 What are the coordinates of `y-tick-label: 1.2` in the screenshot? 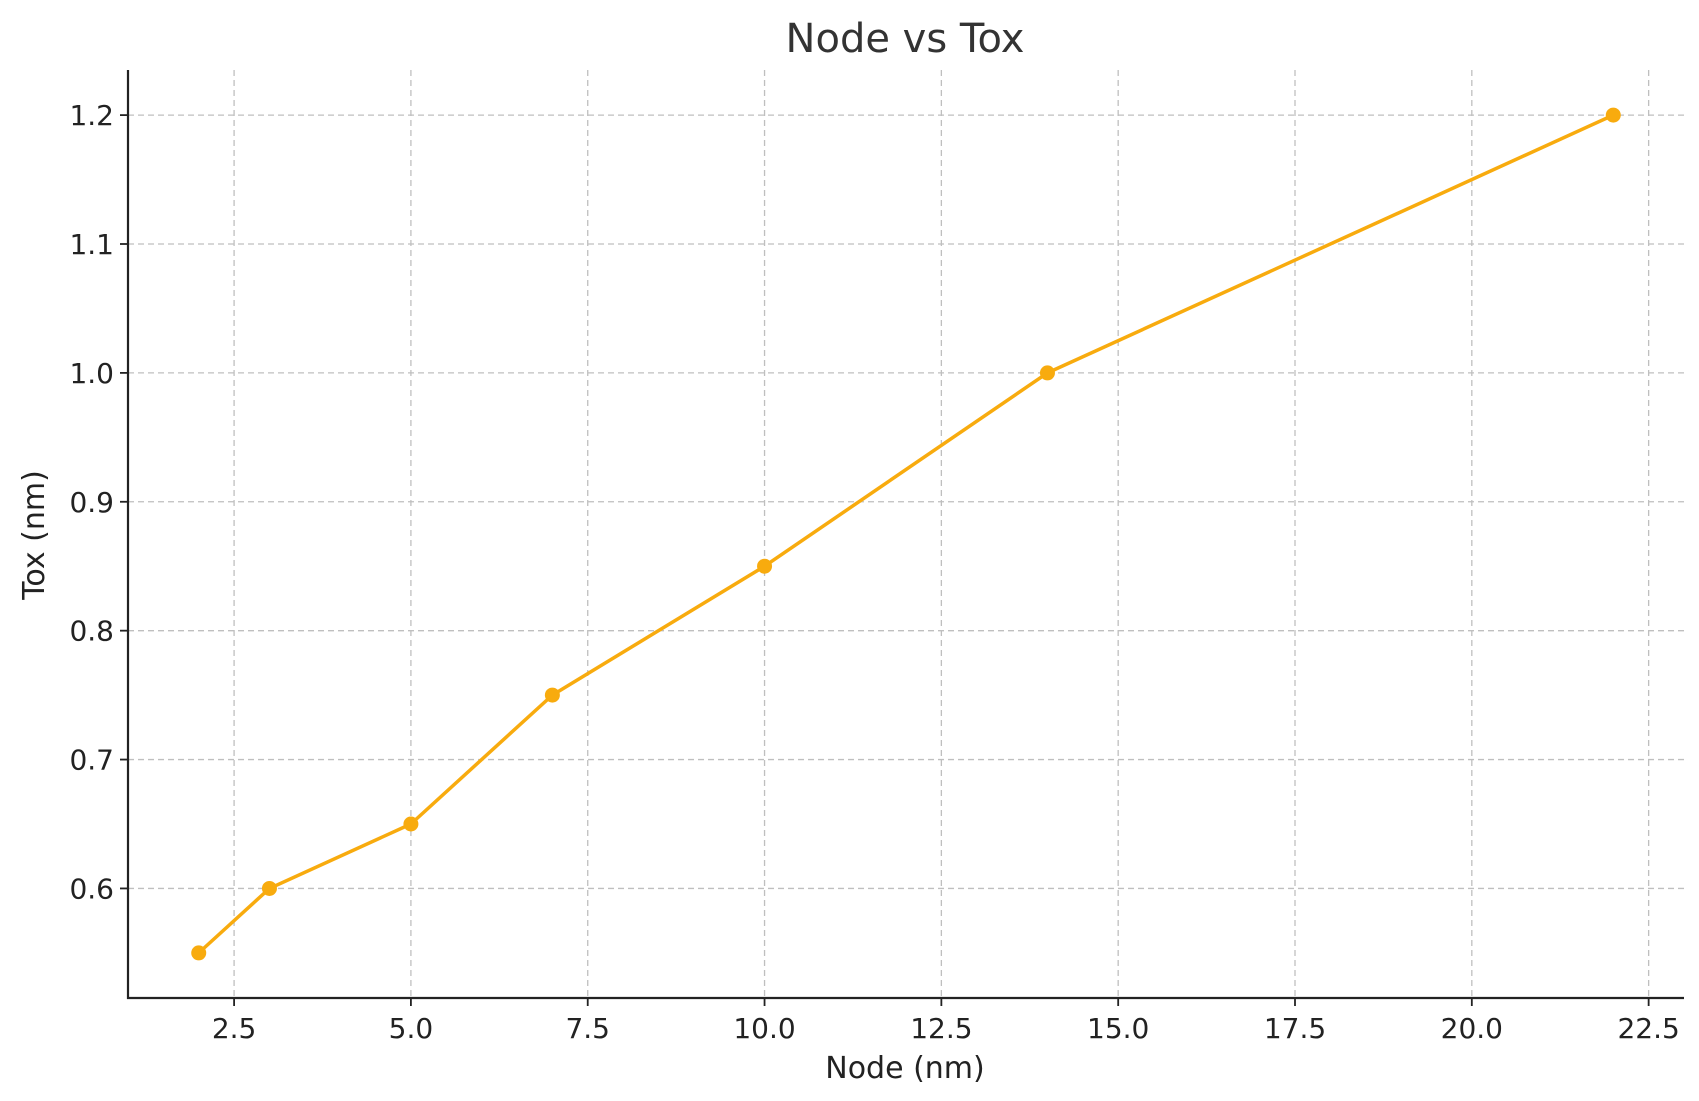 It's located at (91, 115).